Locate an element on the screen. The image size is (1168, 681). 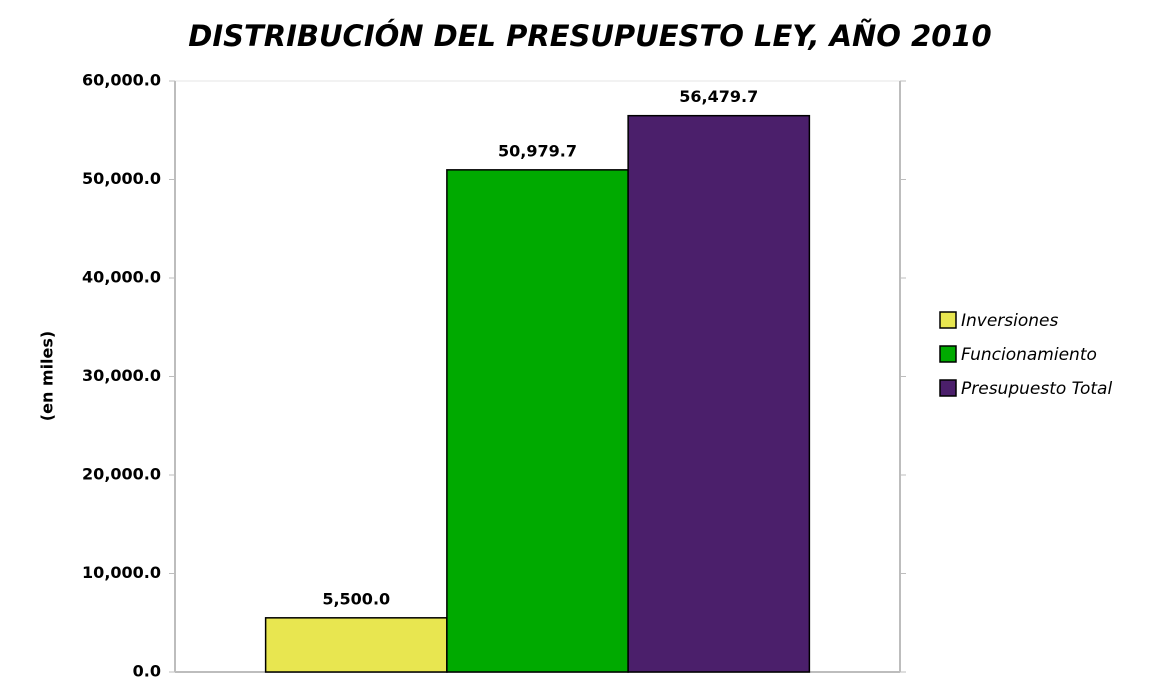
y-tick-label: 0.0 is located at coordinates (147, 671).